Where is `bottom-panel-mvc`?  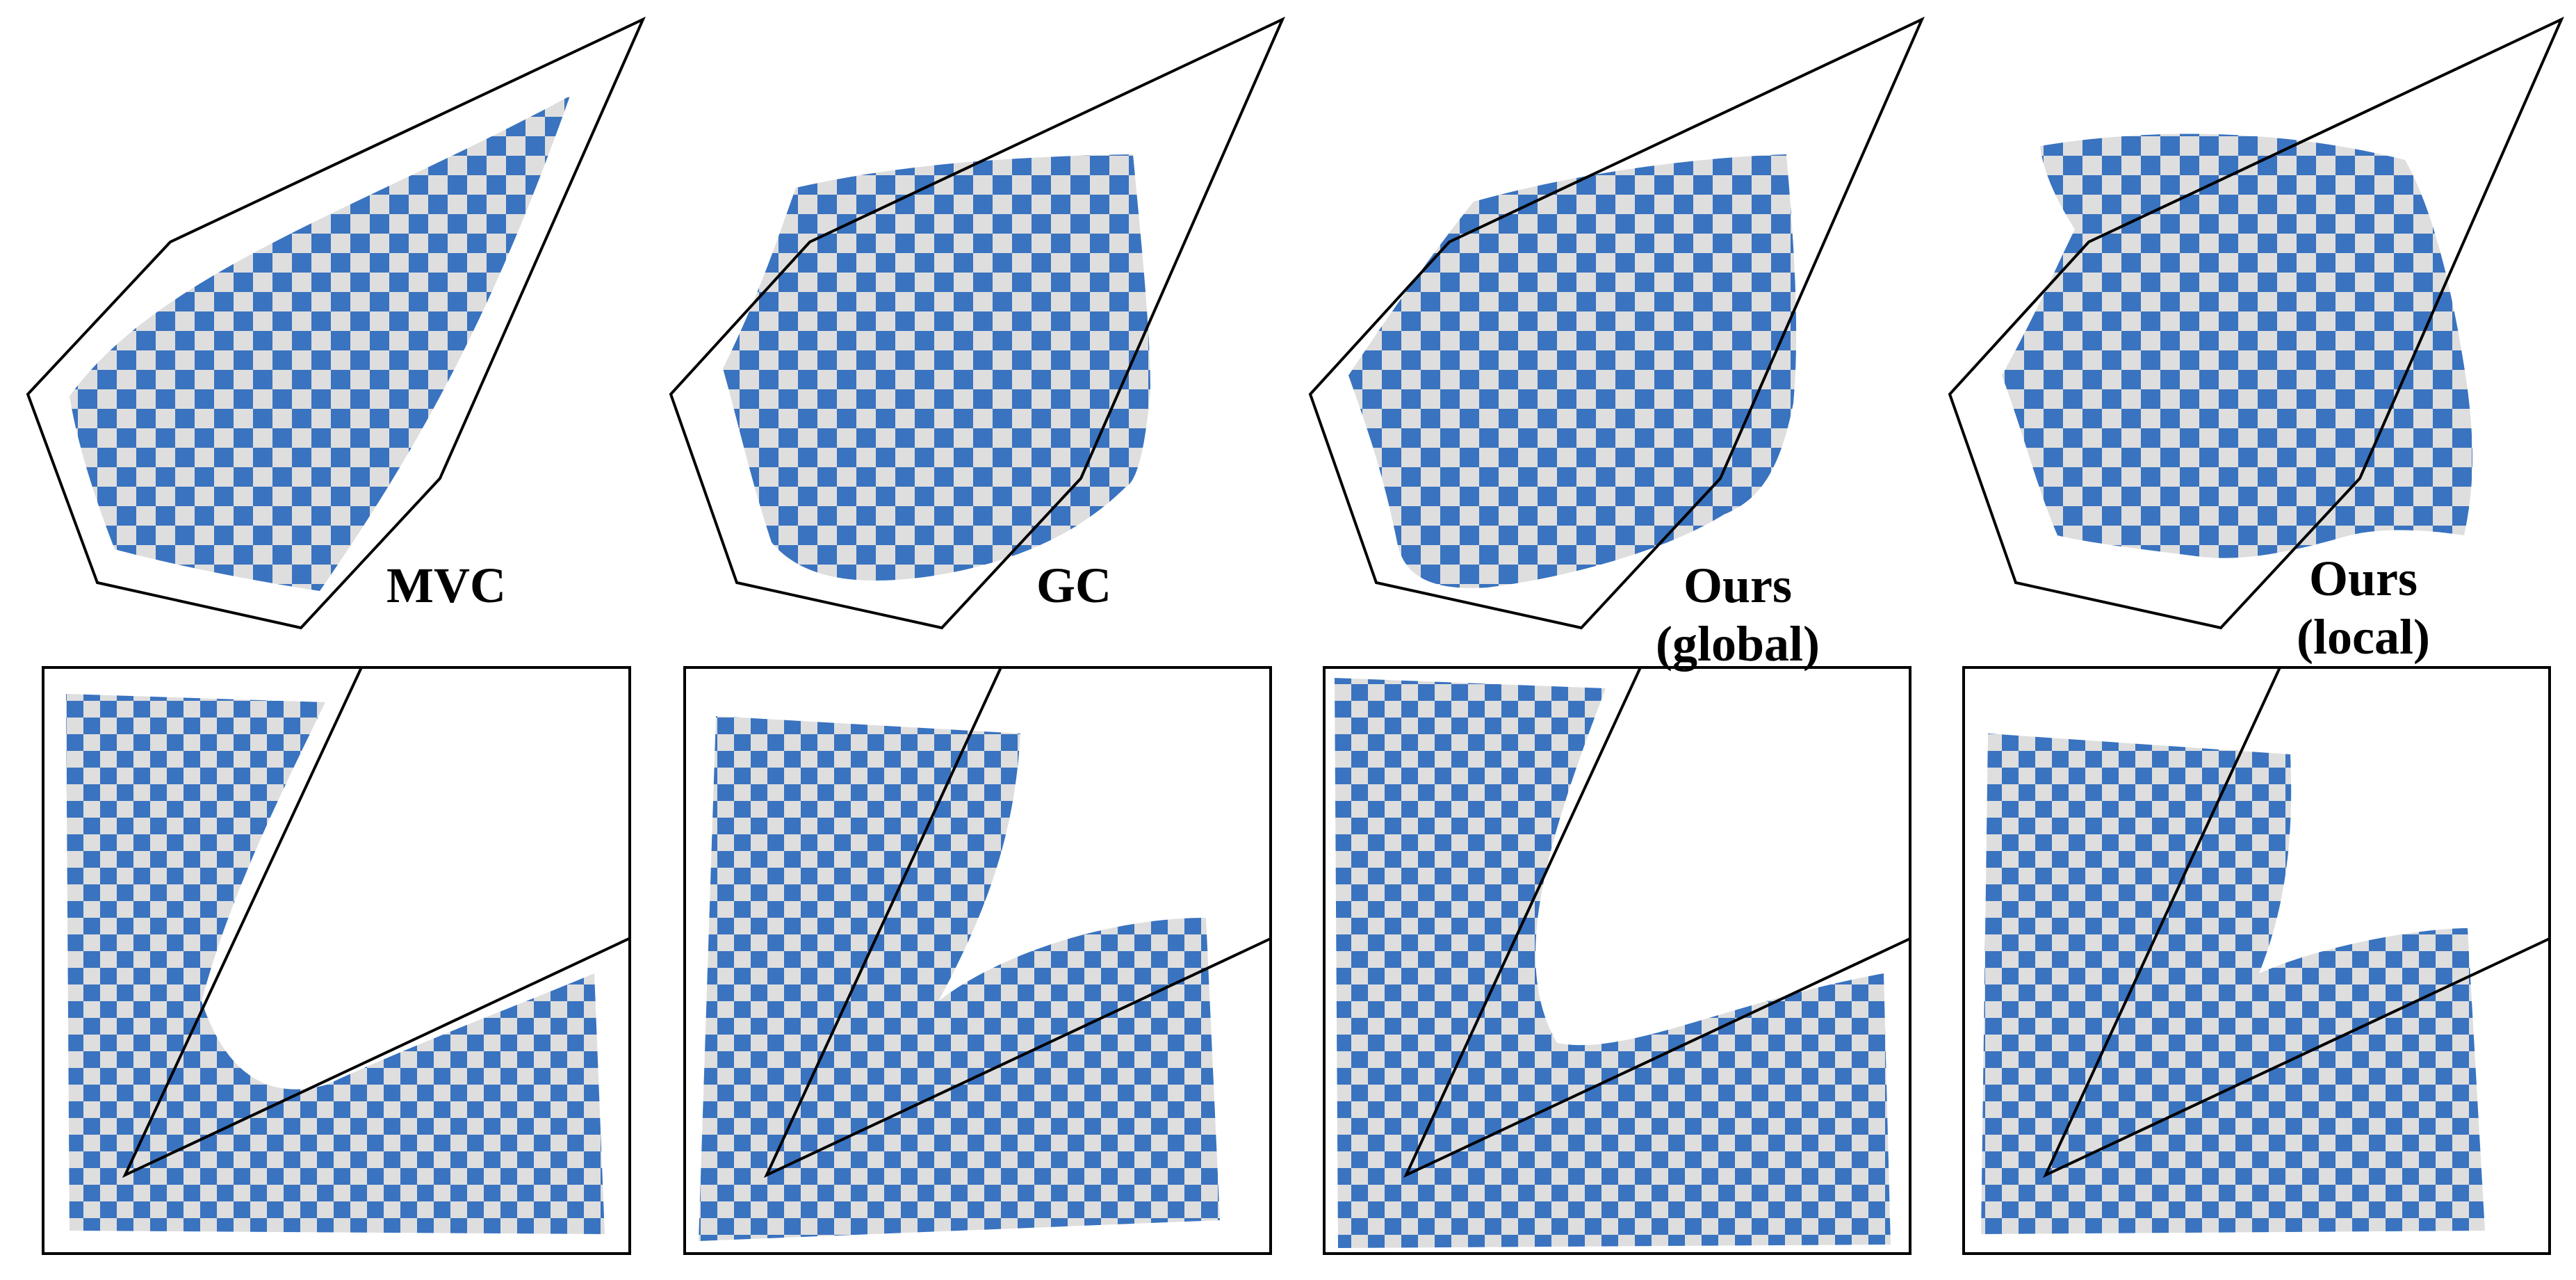
bottom-panel-mvc is located at coordinates (336, 960).